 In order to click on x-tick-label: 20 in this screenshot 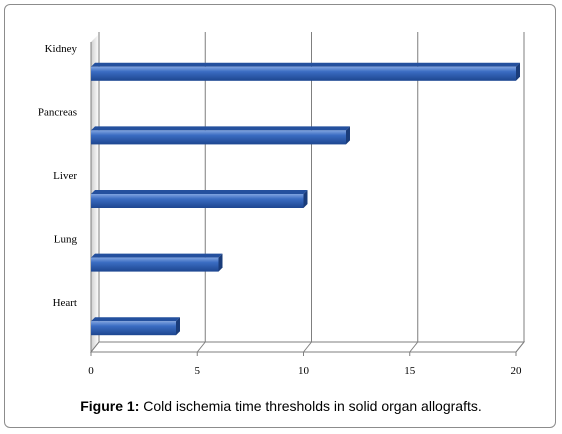, I will do `click(517, 371)`.